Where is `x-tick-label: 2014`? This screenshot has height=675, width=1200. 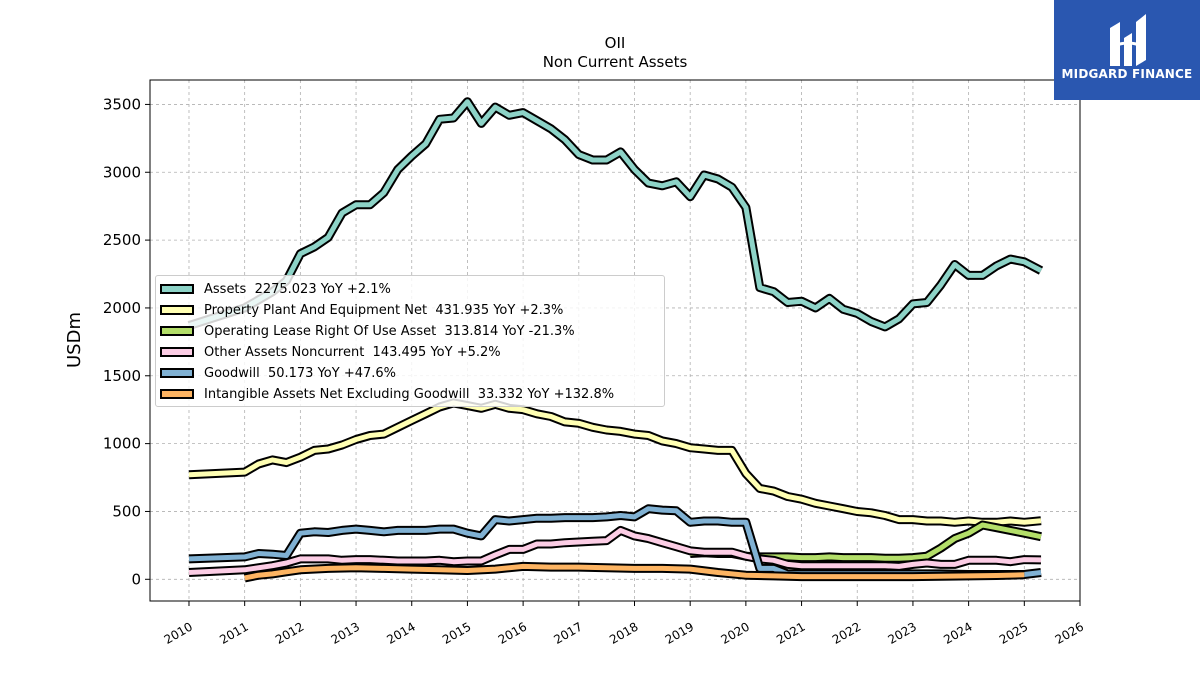 x-tick-label: 2014 is located at coordinates (400, 633).